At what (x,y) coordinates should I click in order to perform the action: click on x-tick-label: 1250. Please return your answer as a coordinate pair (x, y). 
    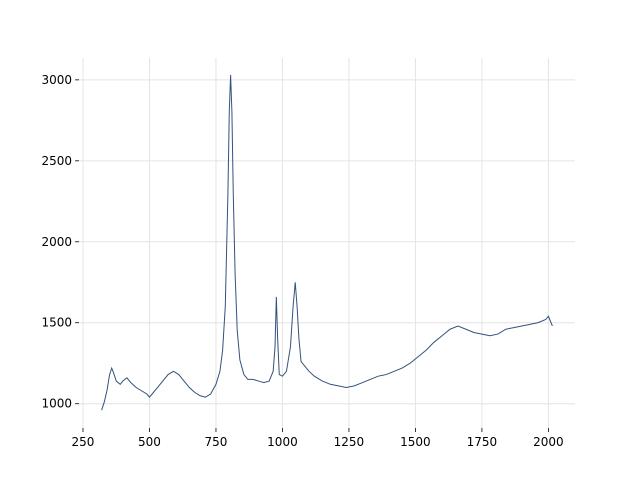
    Looking at the image, I should click on (349, 442).